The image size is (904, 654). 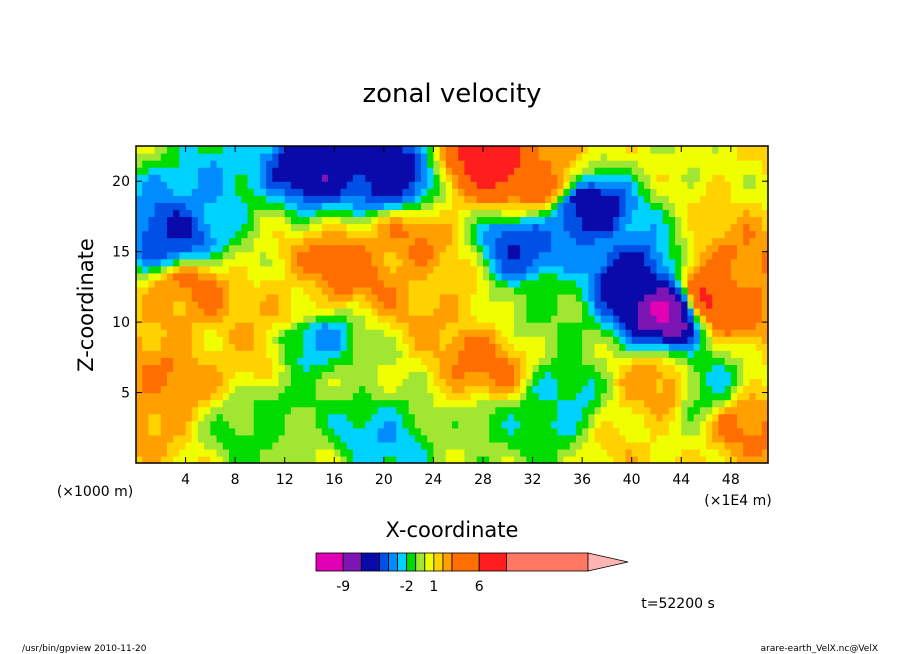 What do you see at coordinates (582, 480) in the screenshot?
I see `x-tick-label: 36` at bounding box center [582, 480].